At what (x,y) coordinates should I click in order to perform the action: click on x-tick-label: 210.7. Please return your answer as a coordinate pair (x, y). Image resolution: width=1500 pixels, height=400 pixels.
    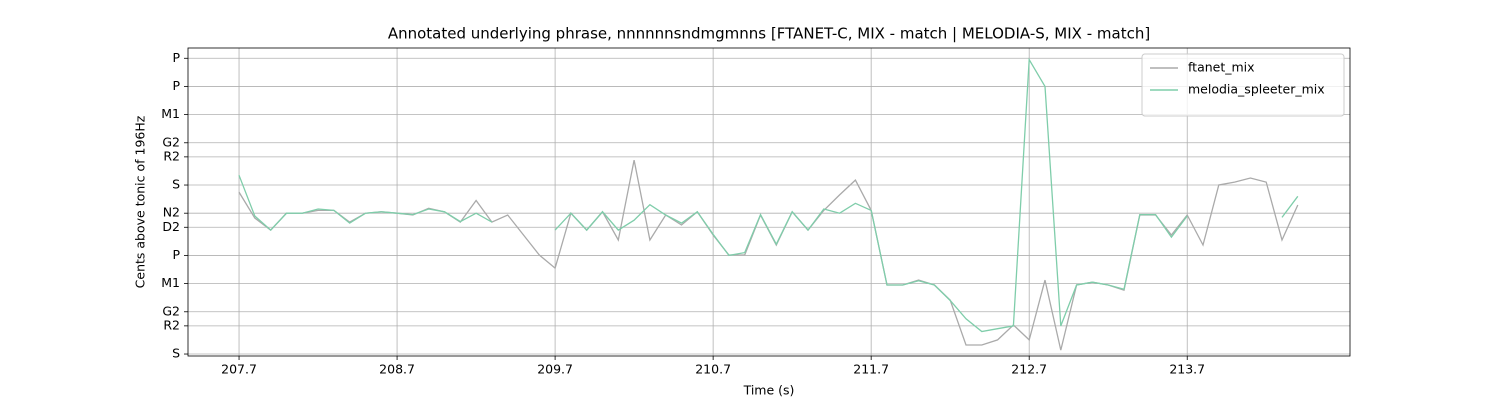
    Looking at the image, I should click on (713, 369).